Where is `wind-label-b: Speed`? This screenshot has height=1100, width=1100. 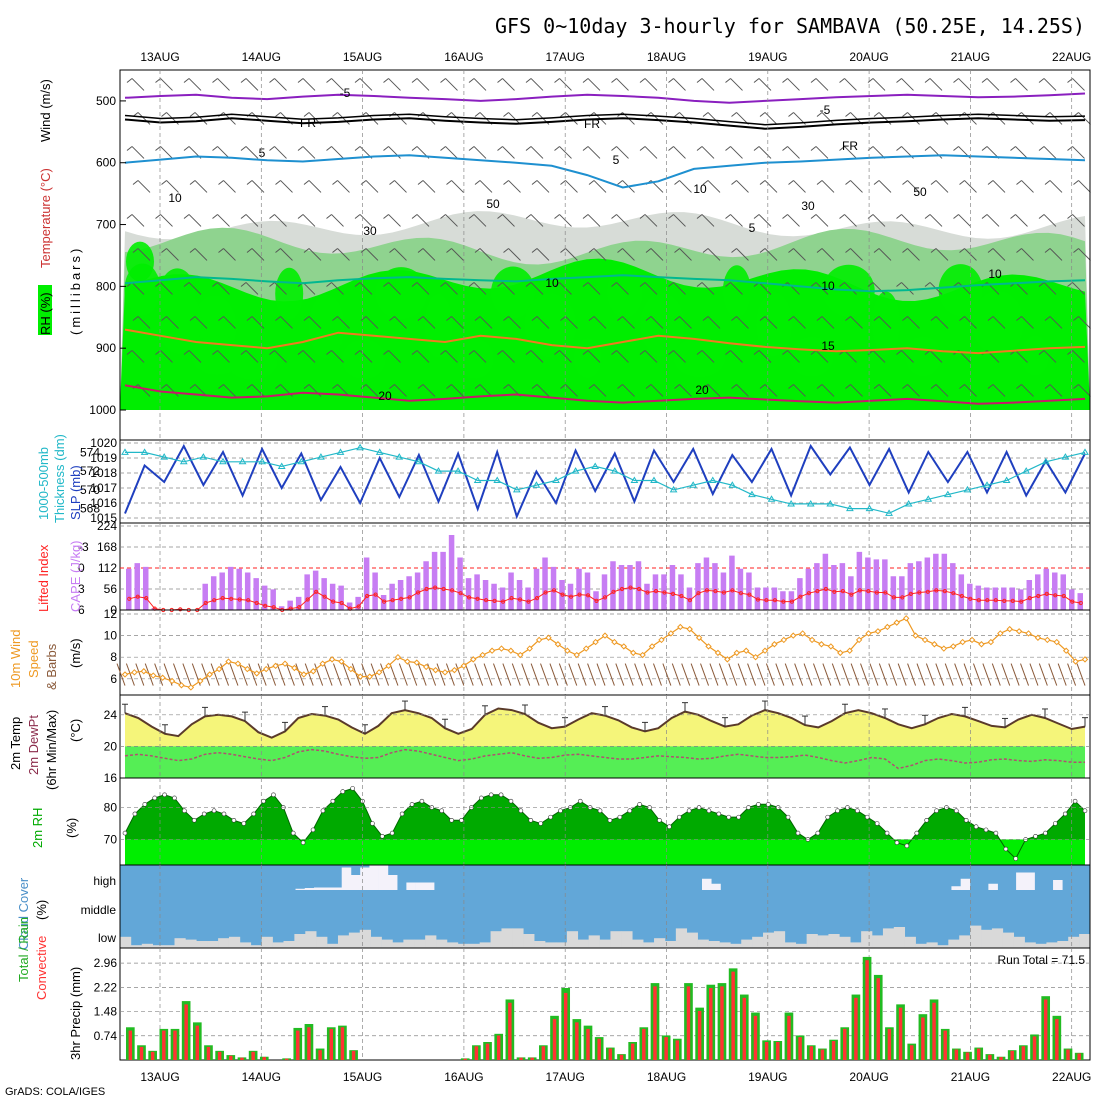 wind-label-b: Speed is located at coordinates (33, 659).